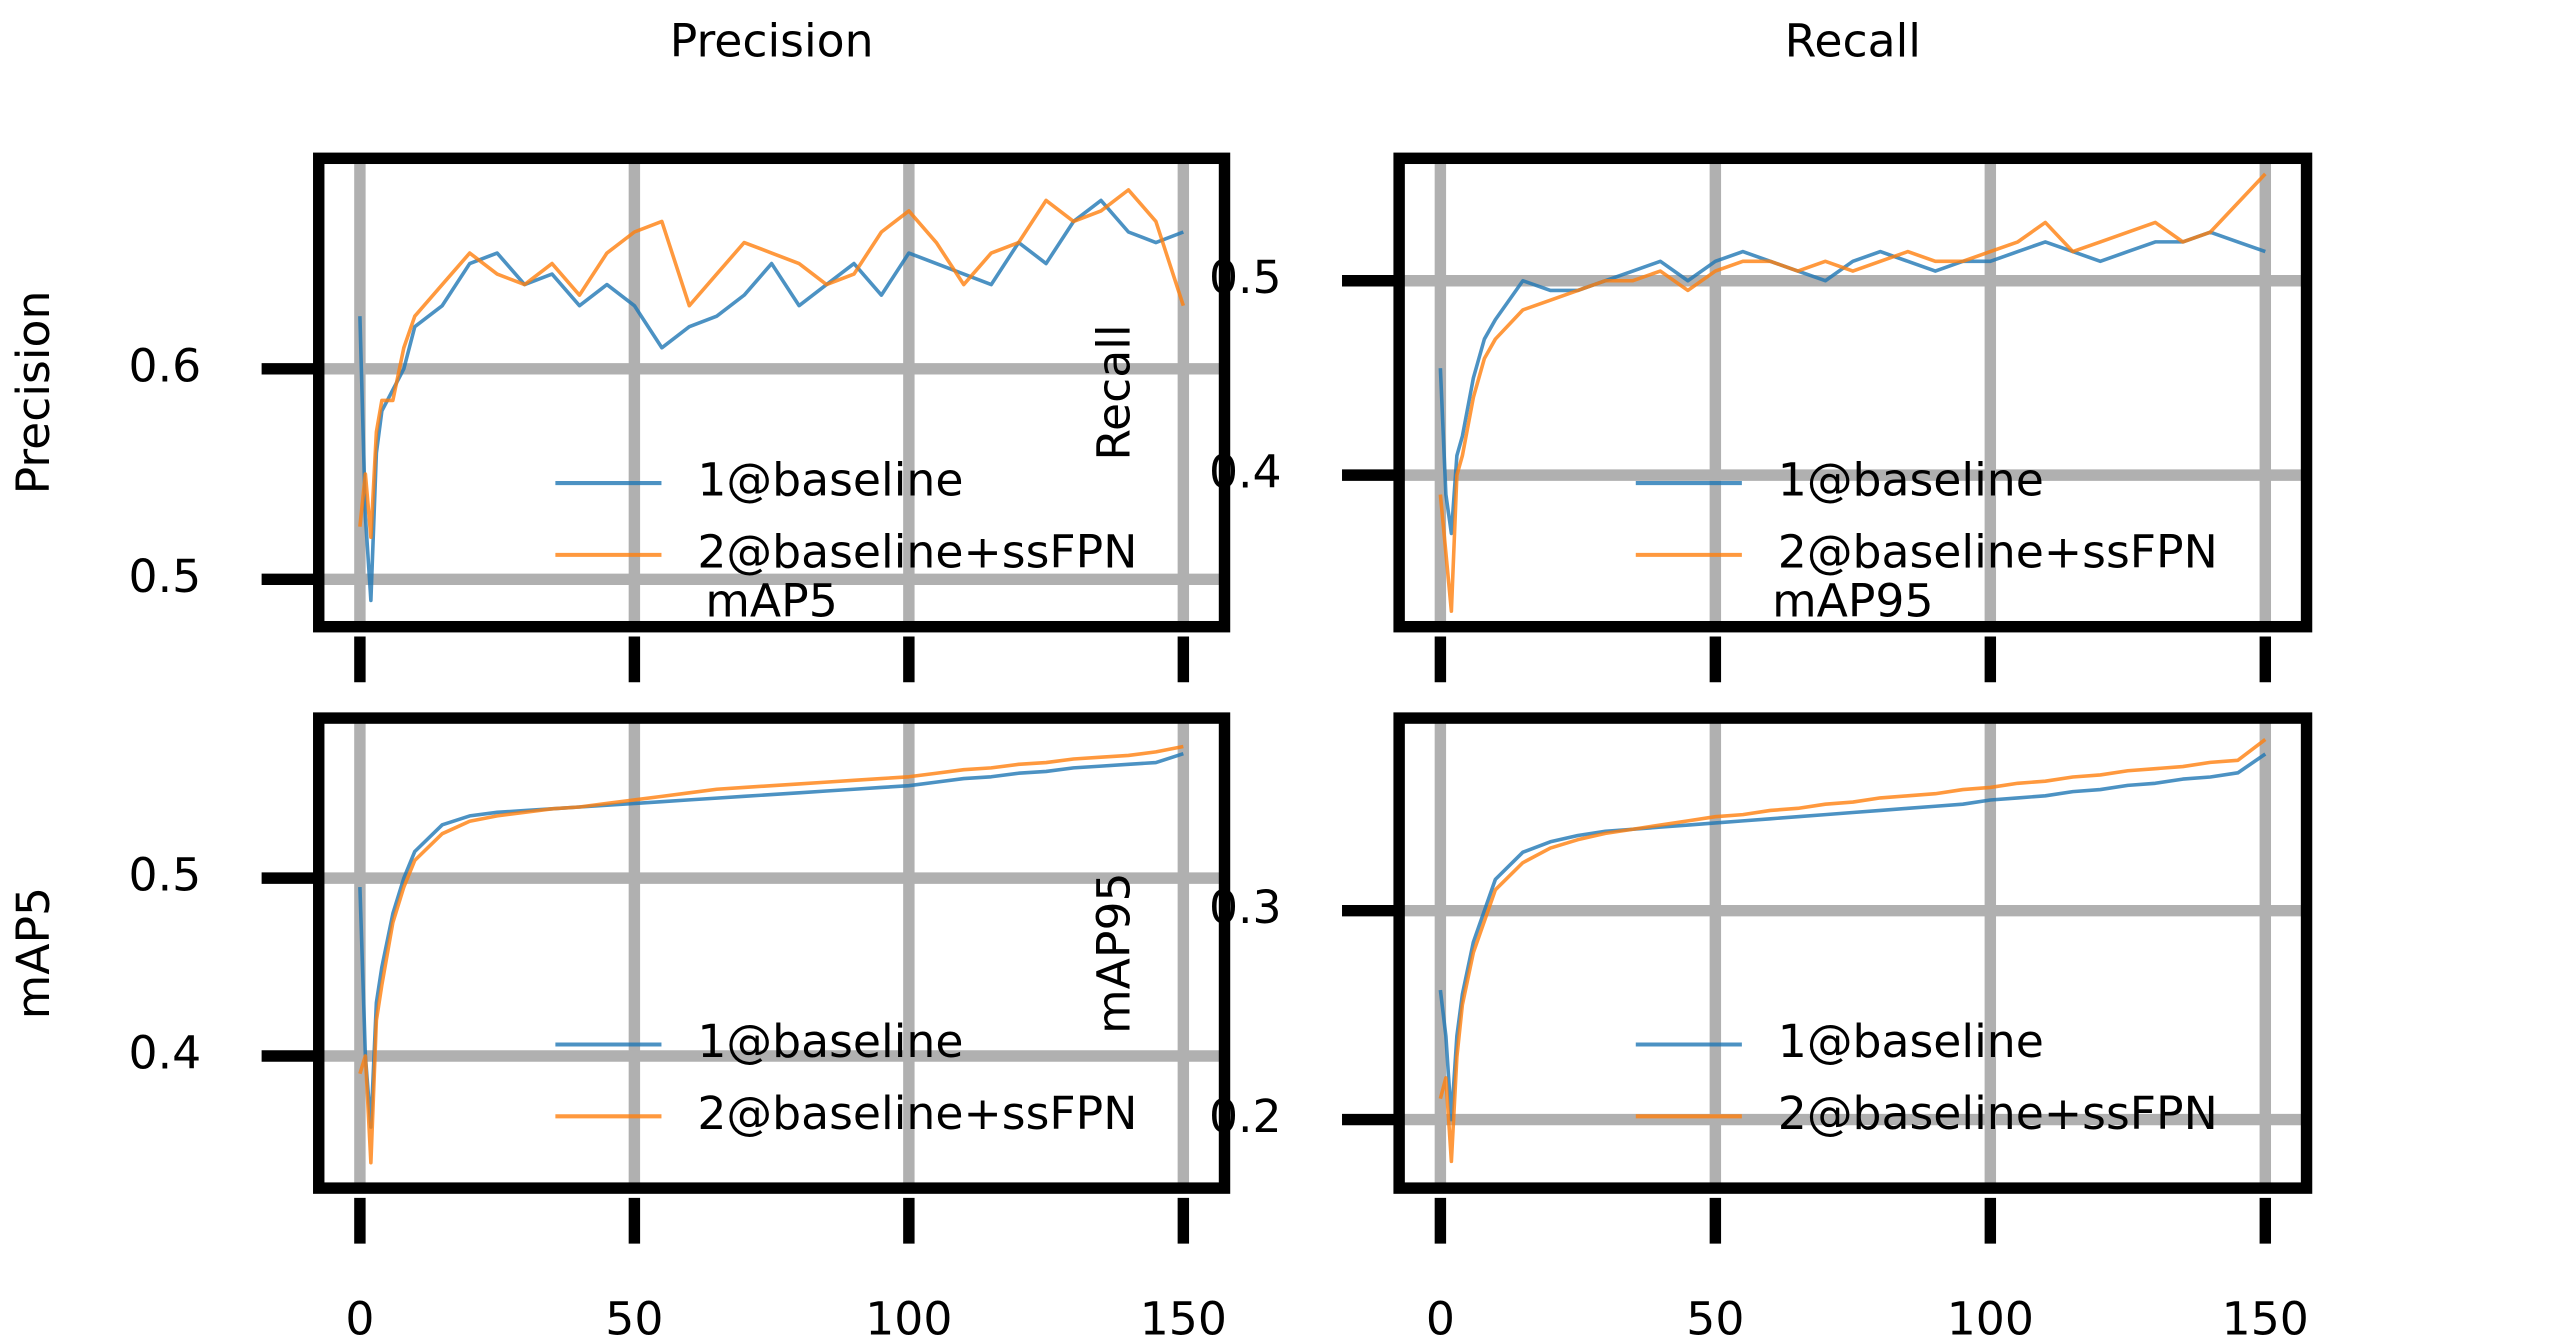  Describe the element at coordinates (1245, 1116) in the screenshot. I see `y-tick-label: 0.2` at that location.